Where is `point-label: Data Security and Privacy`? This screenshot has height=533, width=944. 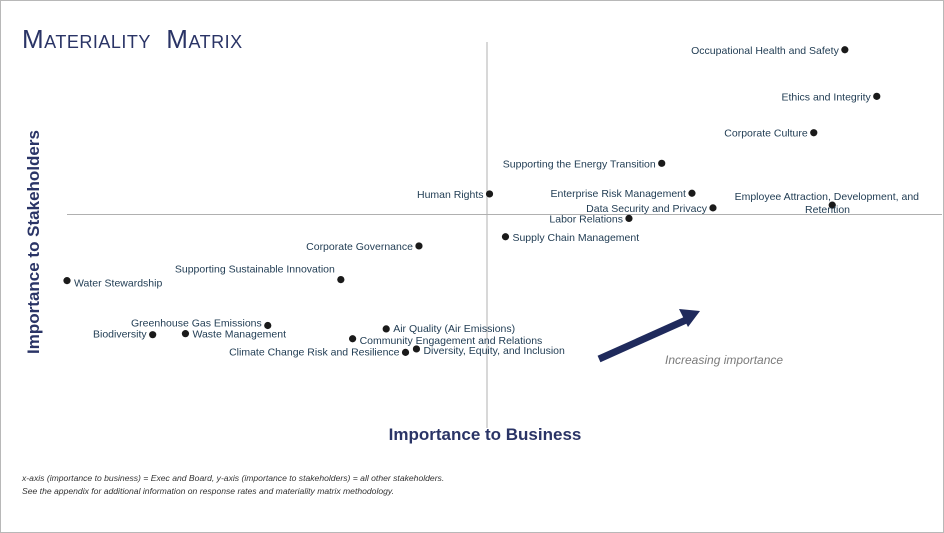
point-label: Data Security and Privacy is located at coordinates (647, 209).